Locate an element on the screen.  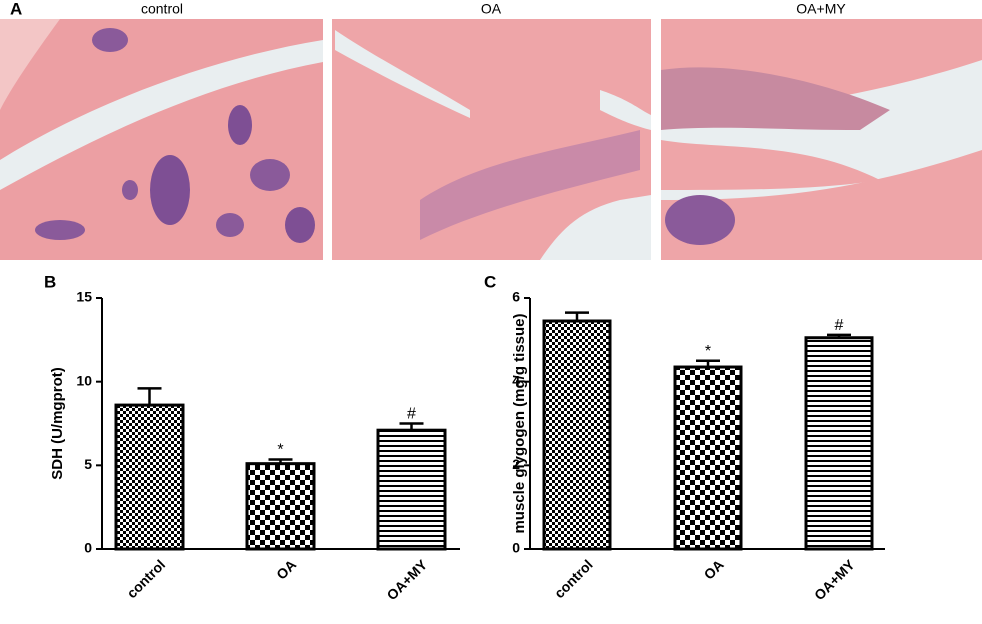
image-oa is located at coordinates (491, 139).